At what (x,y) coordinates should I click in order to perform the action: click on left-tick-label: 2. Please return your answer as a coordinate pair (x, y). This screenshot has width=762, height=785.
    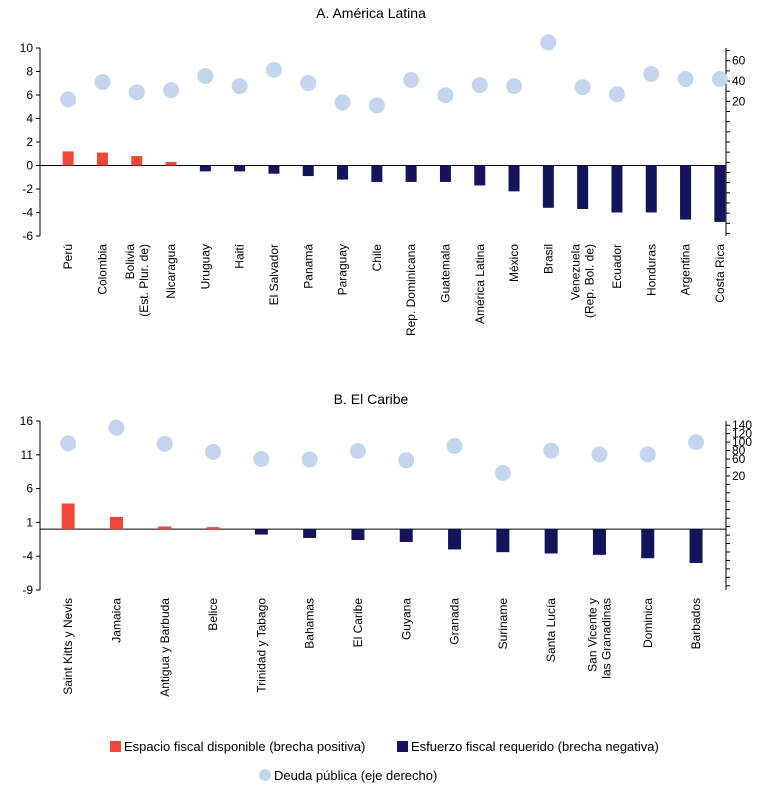
    Looking at the image, I should click on (29, 142).